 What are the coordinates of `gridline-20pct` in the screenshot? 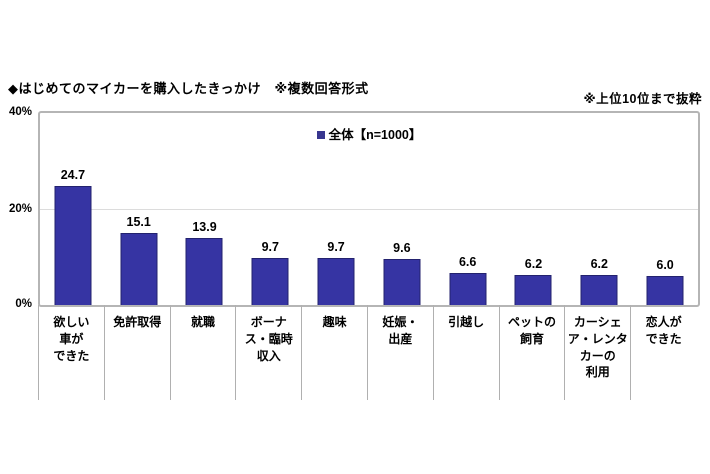 It's located at (369, 209).